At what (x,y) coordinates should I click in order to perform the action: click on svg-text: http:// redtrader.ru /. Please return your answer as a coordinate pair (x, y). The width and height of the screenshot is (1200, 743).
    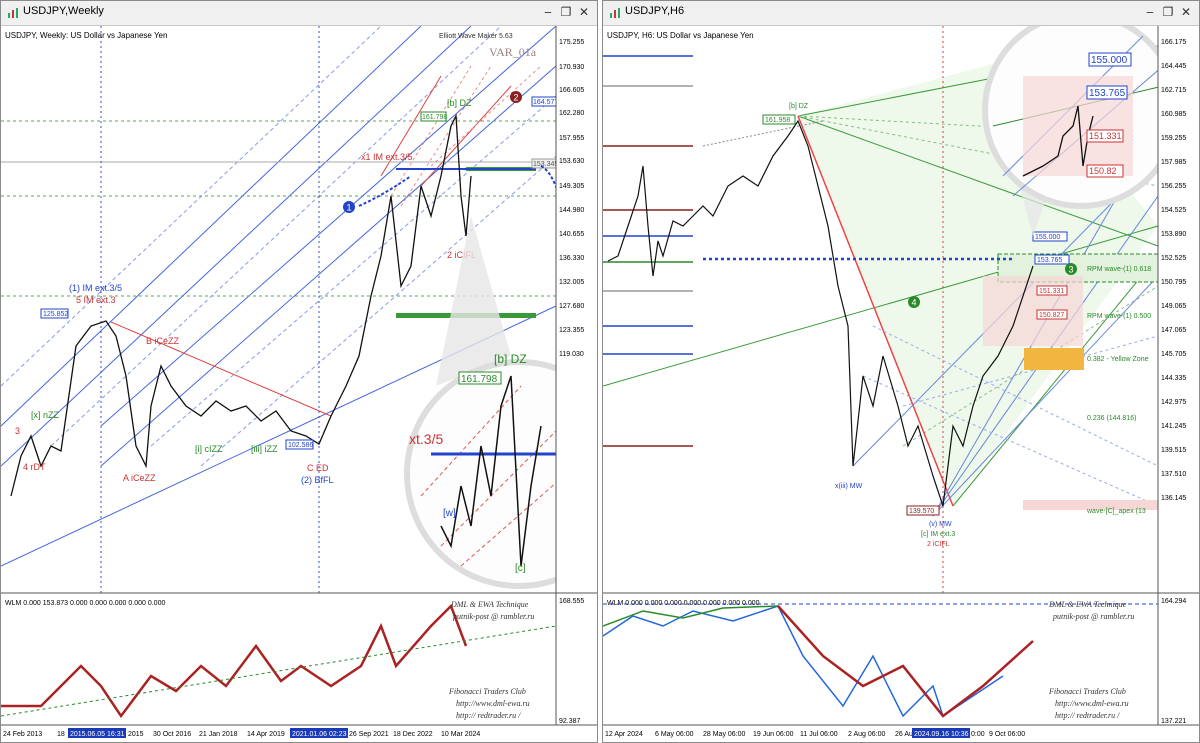
    Looking at the image, I should click on (488, 715).